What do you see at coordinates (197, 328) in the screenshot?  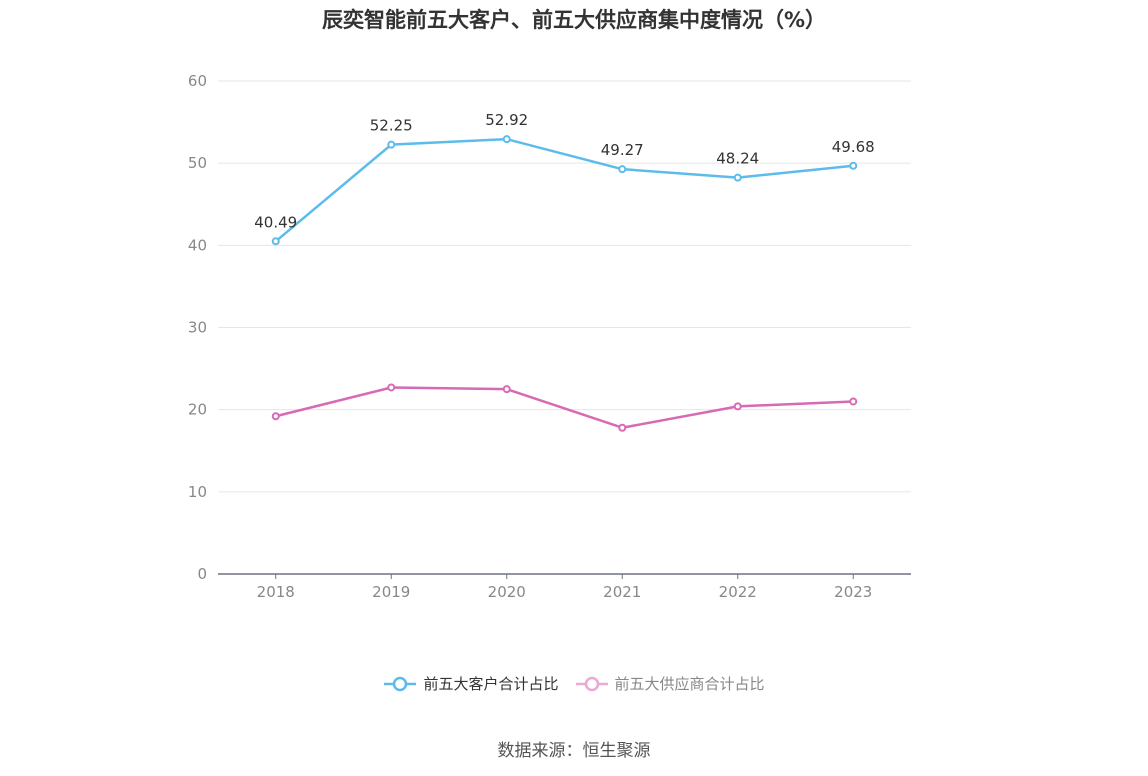 I see `y-tick-label: 30` at bounding box center [197, 328].